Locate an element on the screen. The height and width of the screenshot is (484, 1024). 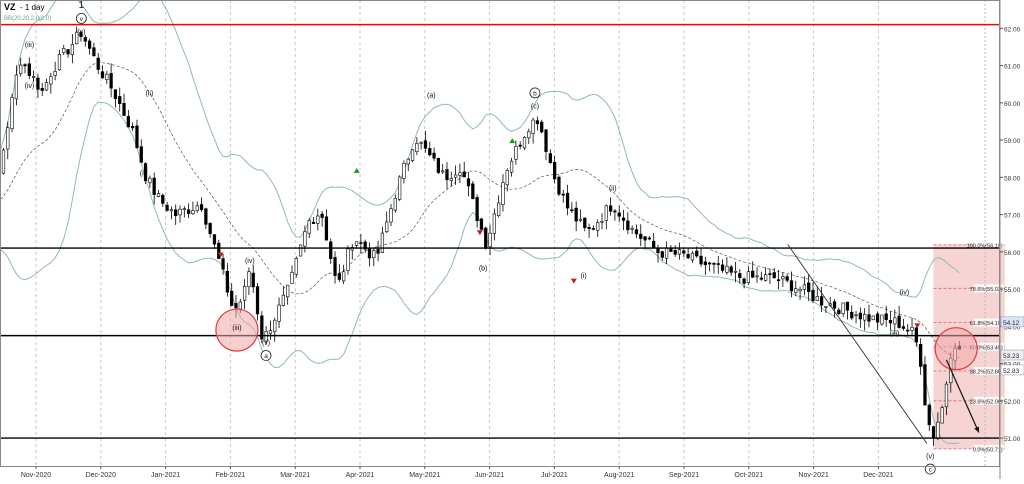
chart-symbol: VZ is located at coordinates (10, 7).